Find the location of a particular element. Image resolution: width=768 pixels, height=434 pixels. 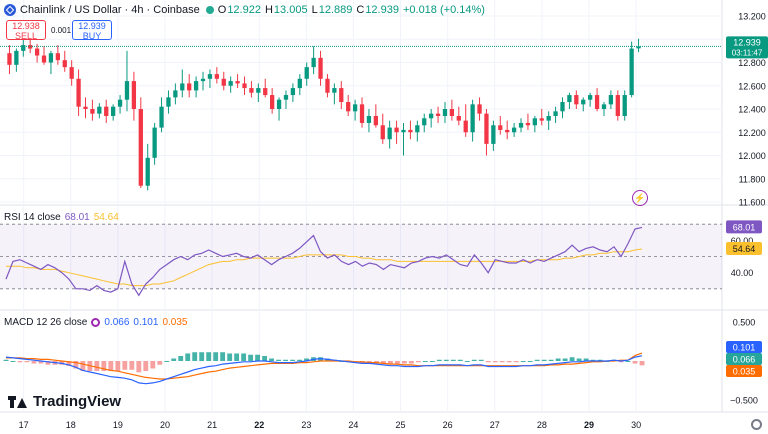

time-tick-label: 20 is located at coordinates (165, 425).